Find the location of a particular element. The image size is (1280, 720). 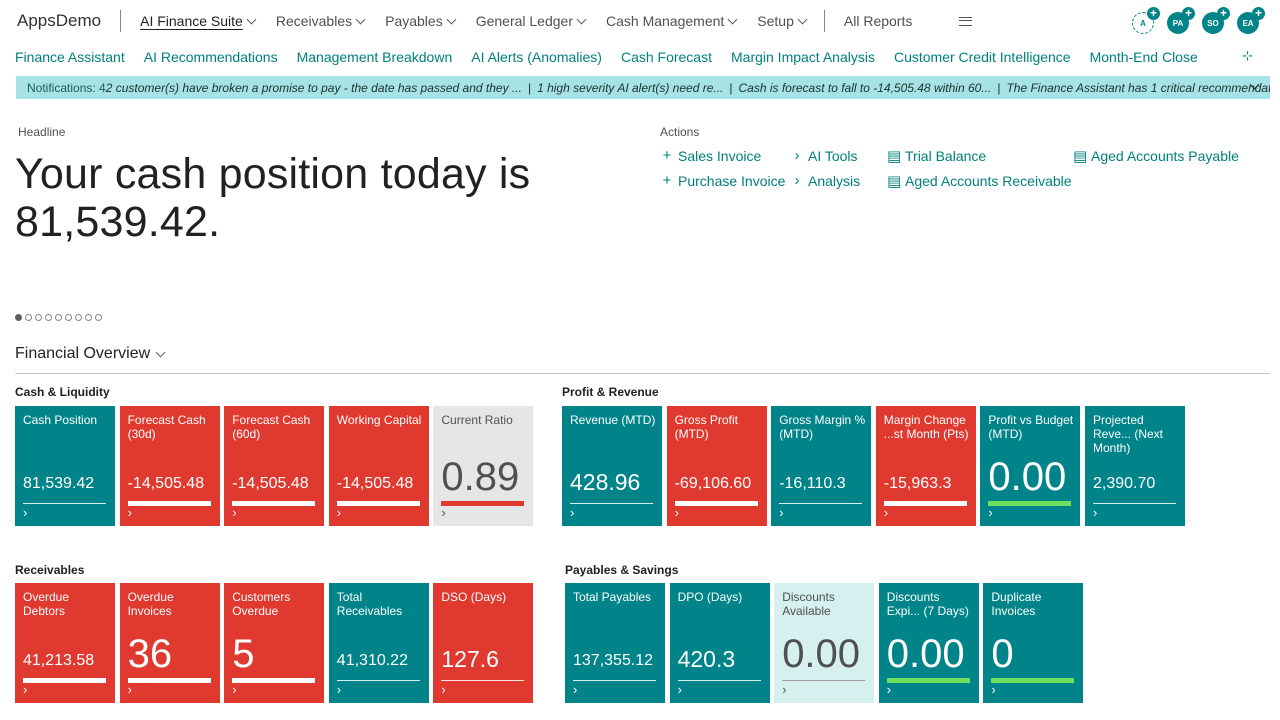

kpi-tile: Discounts Available 0.00 › is located at coordinates (824, 643).